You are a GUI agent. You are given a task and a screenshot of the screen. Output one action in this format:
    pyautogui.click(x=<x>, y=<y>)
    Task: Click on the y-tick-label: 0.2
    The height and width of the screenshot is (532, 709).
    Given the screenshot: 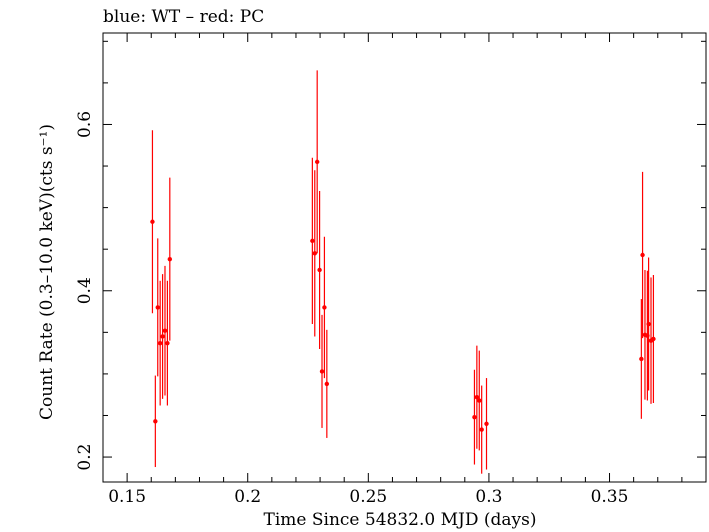 What is the action you would take?
    pyautogui.click(x=85, y=457)
    